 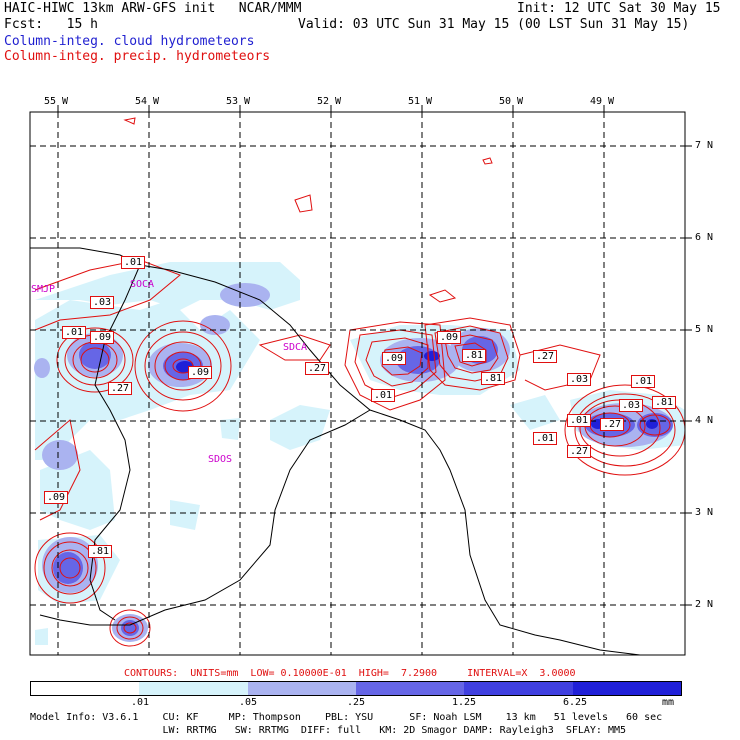 I want to click on colorbar, so click(x=356, y=688).